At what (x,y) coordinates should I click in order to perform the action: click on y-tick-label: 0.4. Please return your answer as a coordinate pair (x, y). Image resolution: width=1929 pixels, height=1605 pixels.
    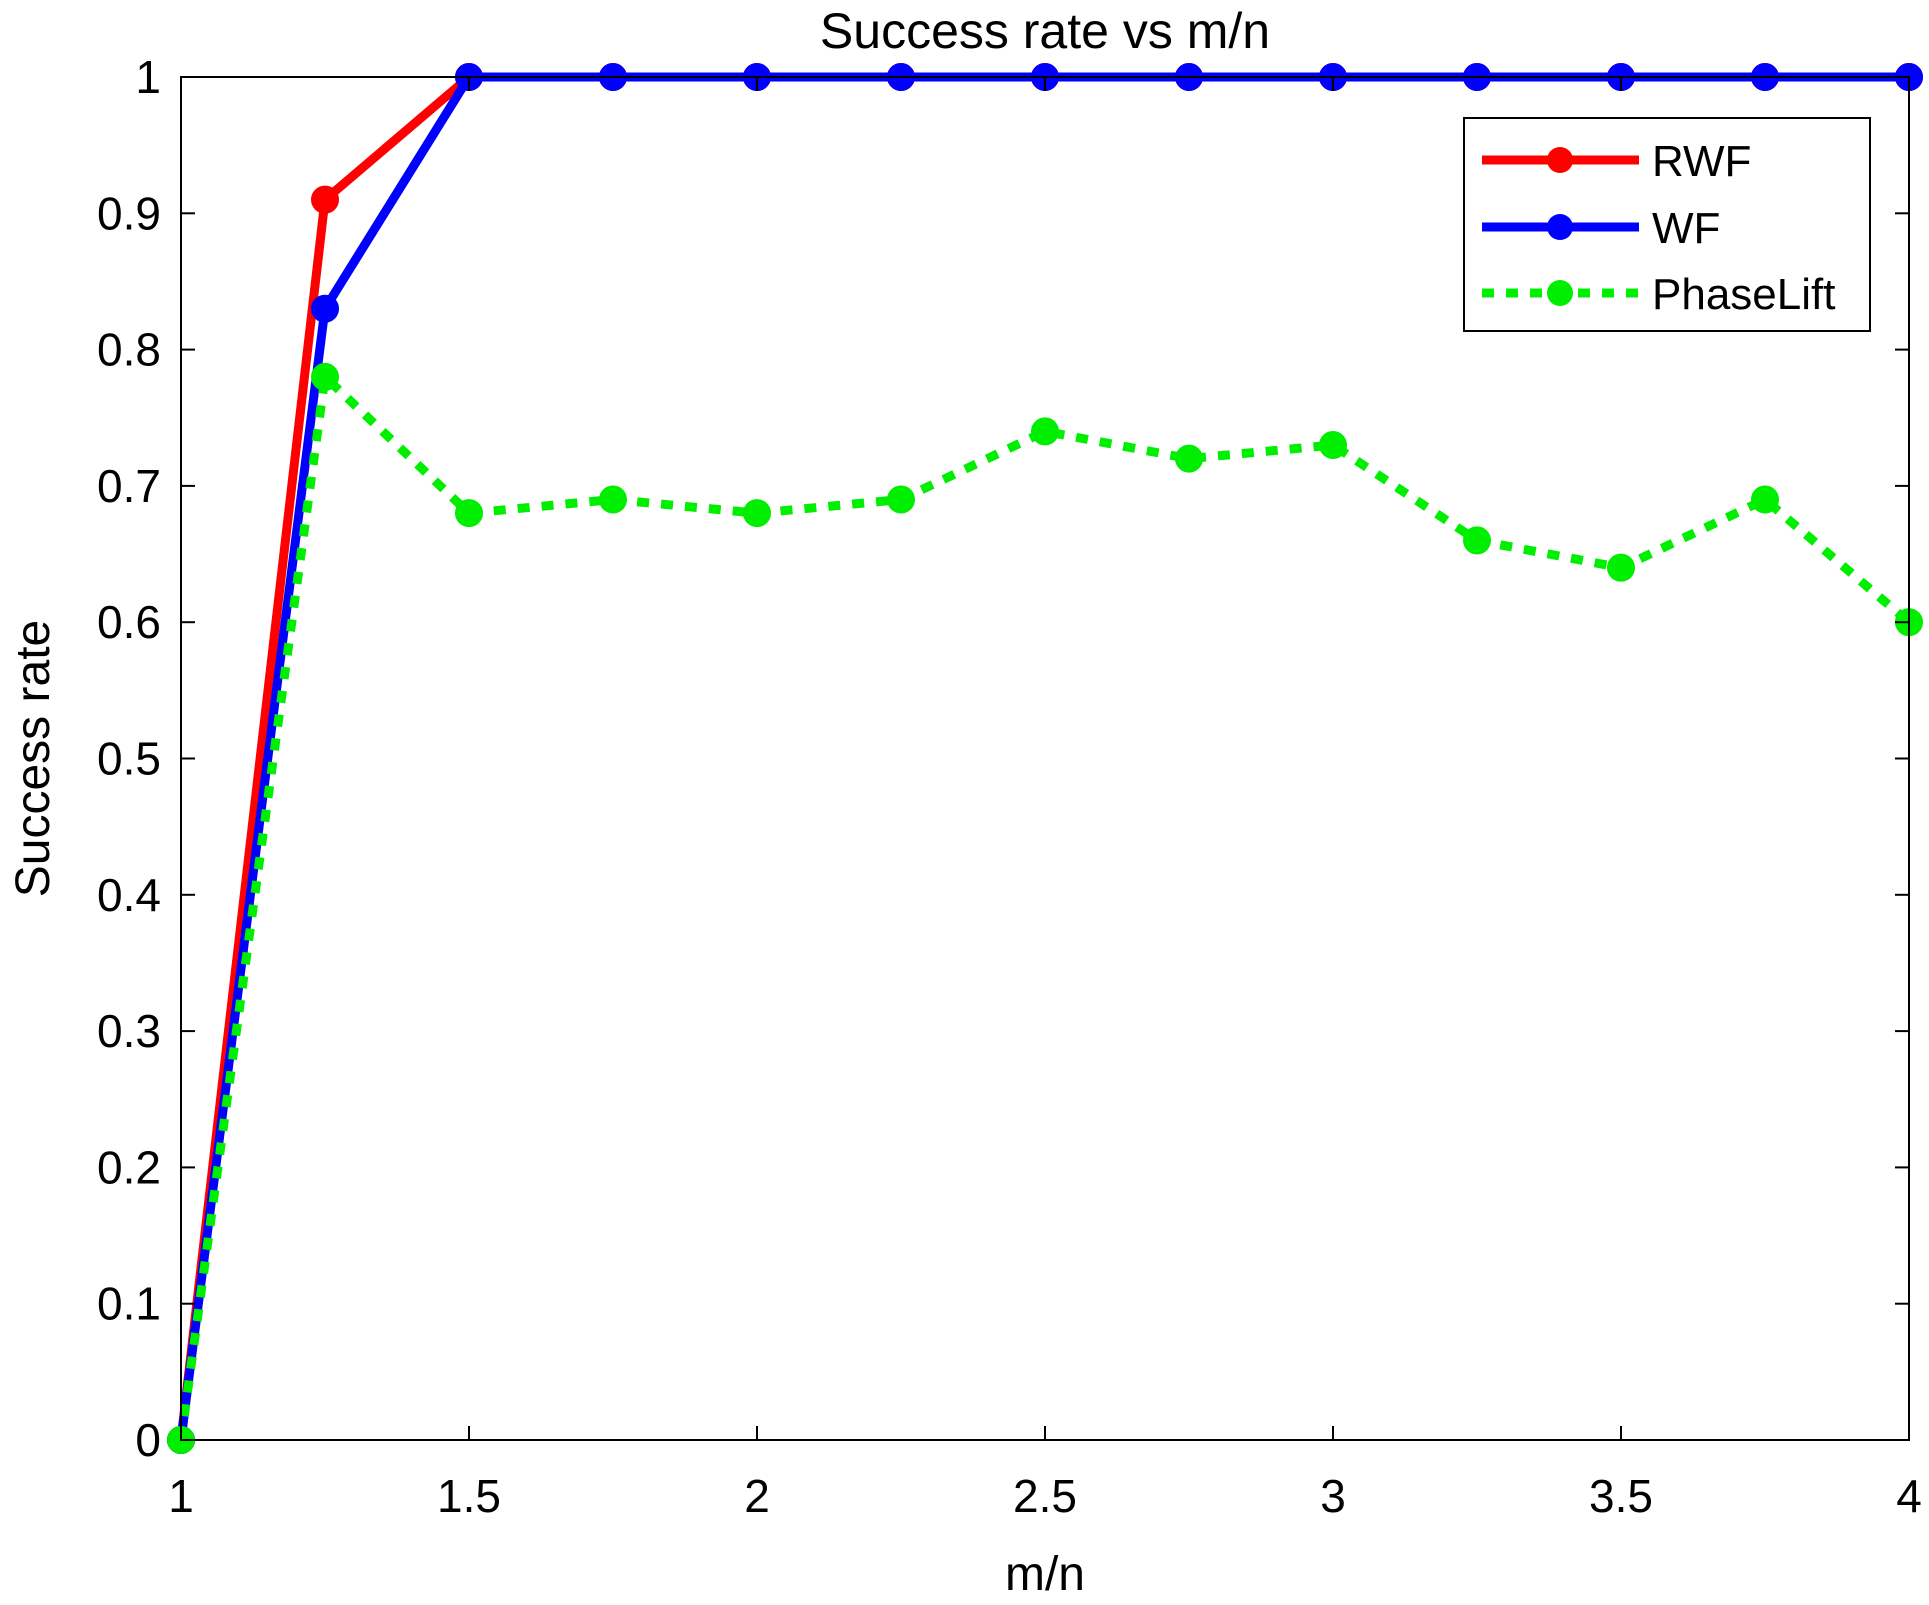
    Looking at the image, I should click on (129, 895).